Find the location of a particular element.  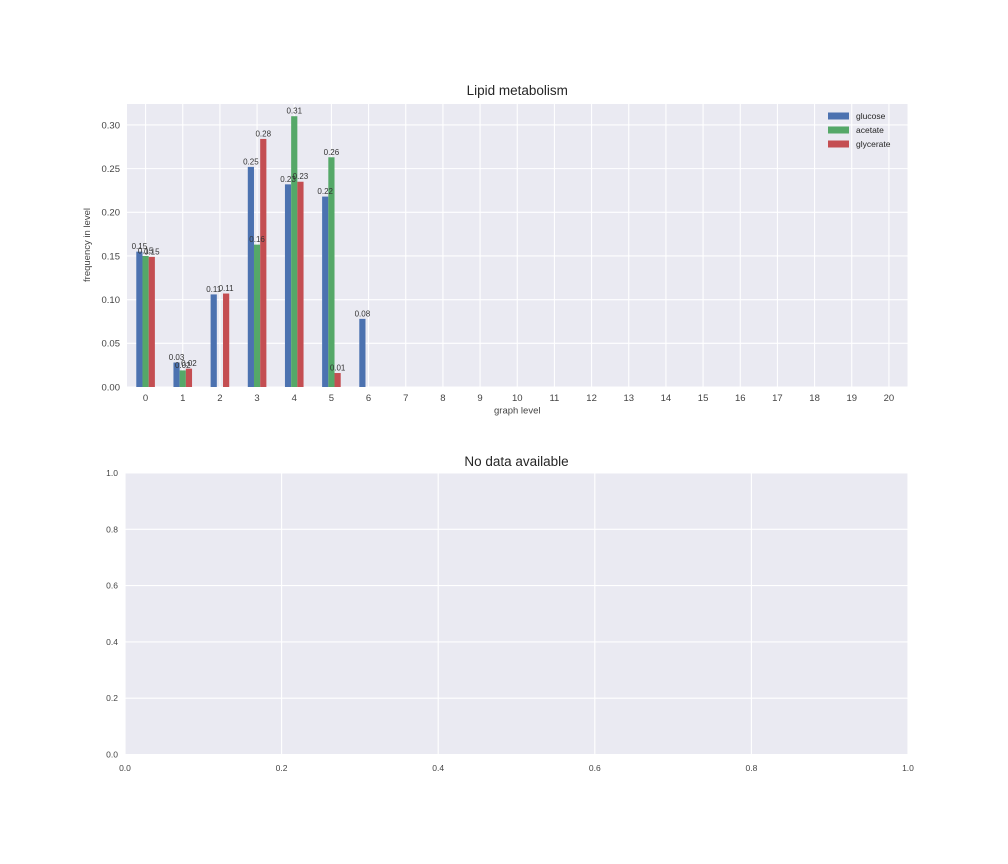

x-tick-label: 4 is located at coordinates (294, 398).